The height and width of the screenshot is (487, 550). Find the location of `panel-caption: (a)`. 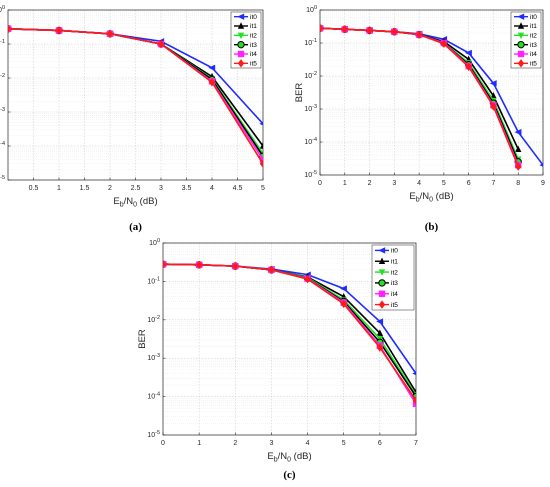

panel-caption: (a) is located at coordinates (135, 227).